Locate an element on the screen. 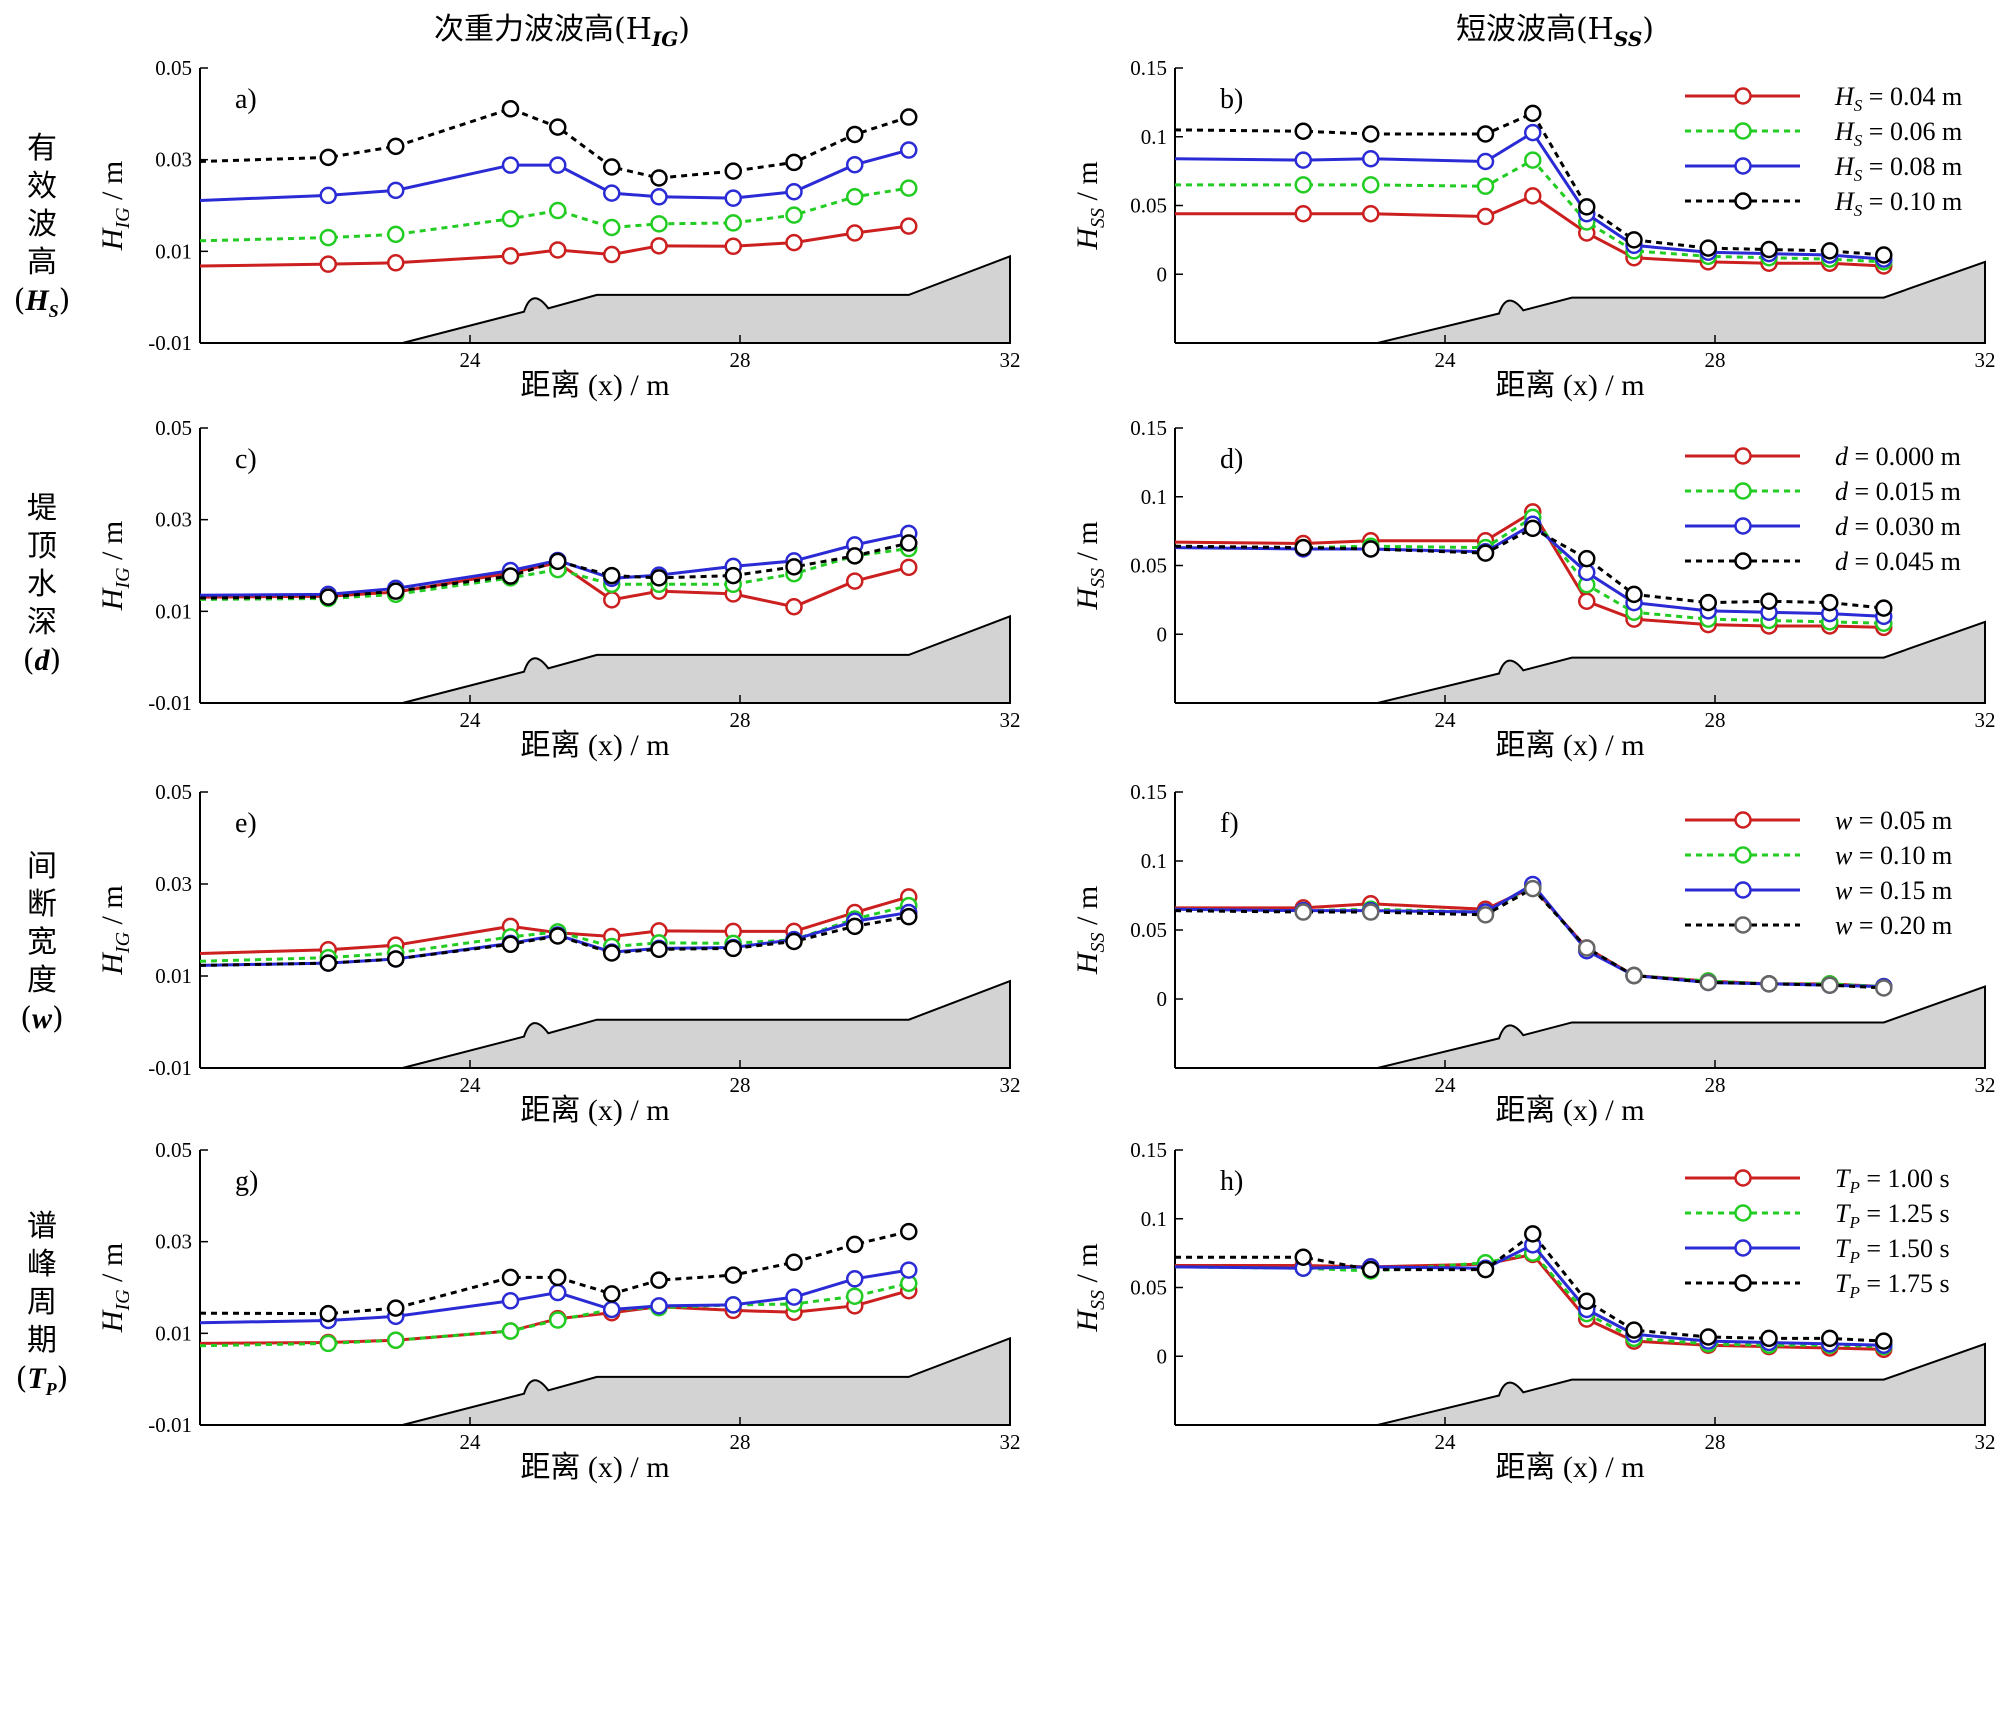  left-title-sub: IG is located at coordinates (665, 39).